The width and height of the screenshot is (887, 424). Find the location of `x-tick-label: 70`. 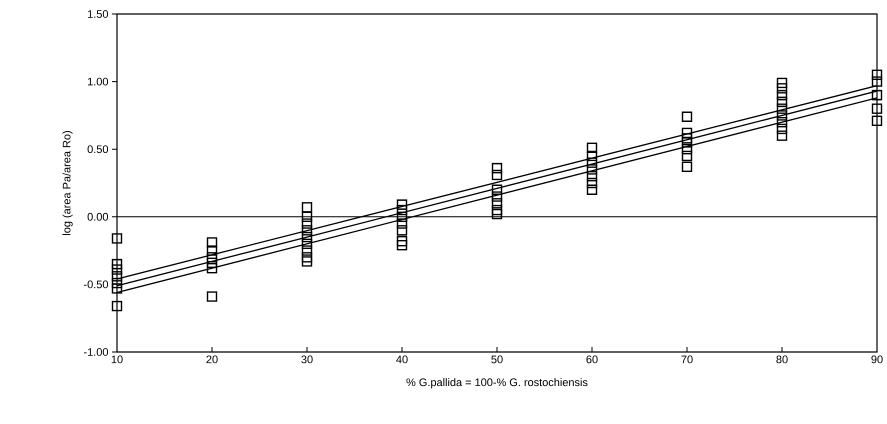

x-tick-label: 70 is located at coordinates (687, 360).